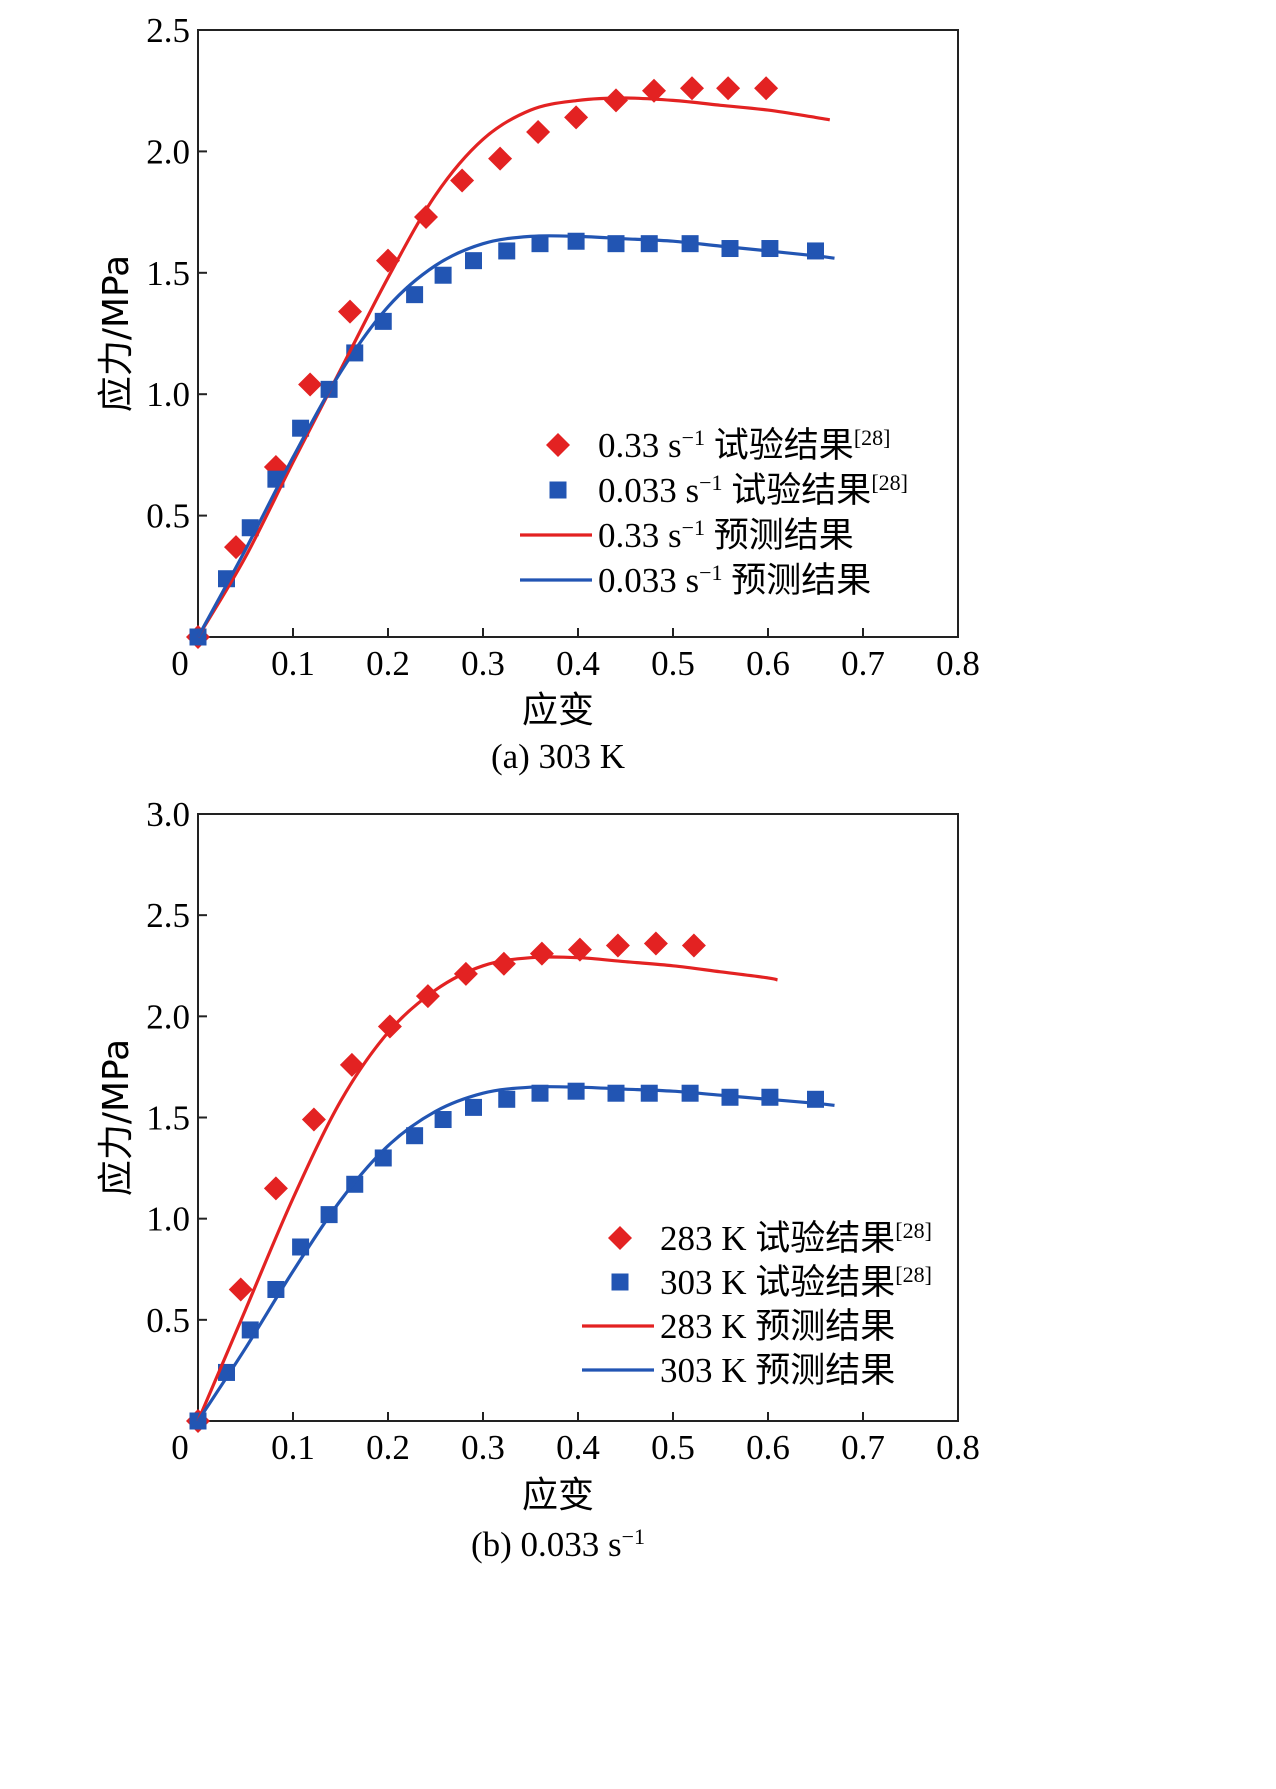  What do you see at coordinates (168, 814) in the screenshot?
I see `y-tick-label: 3.0` at bounding box center [168, 814].